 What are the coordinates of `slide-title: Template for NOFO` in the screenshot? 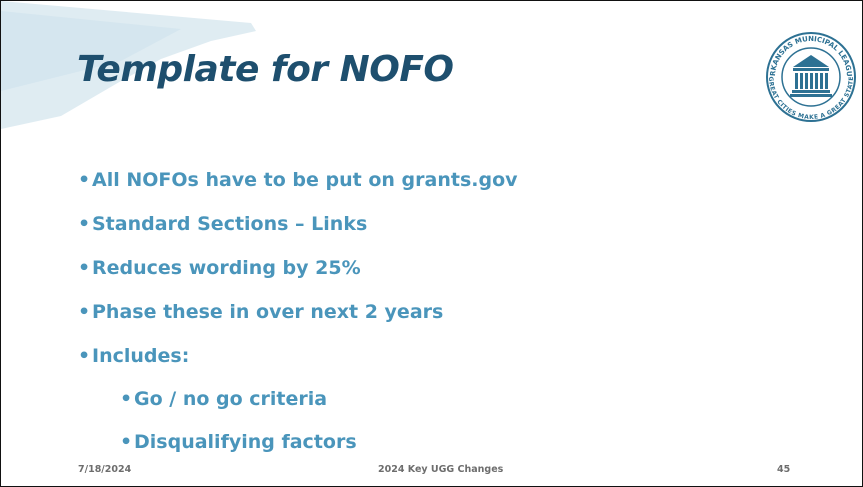 It's located at (265, 69).